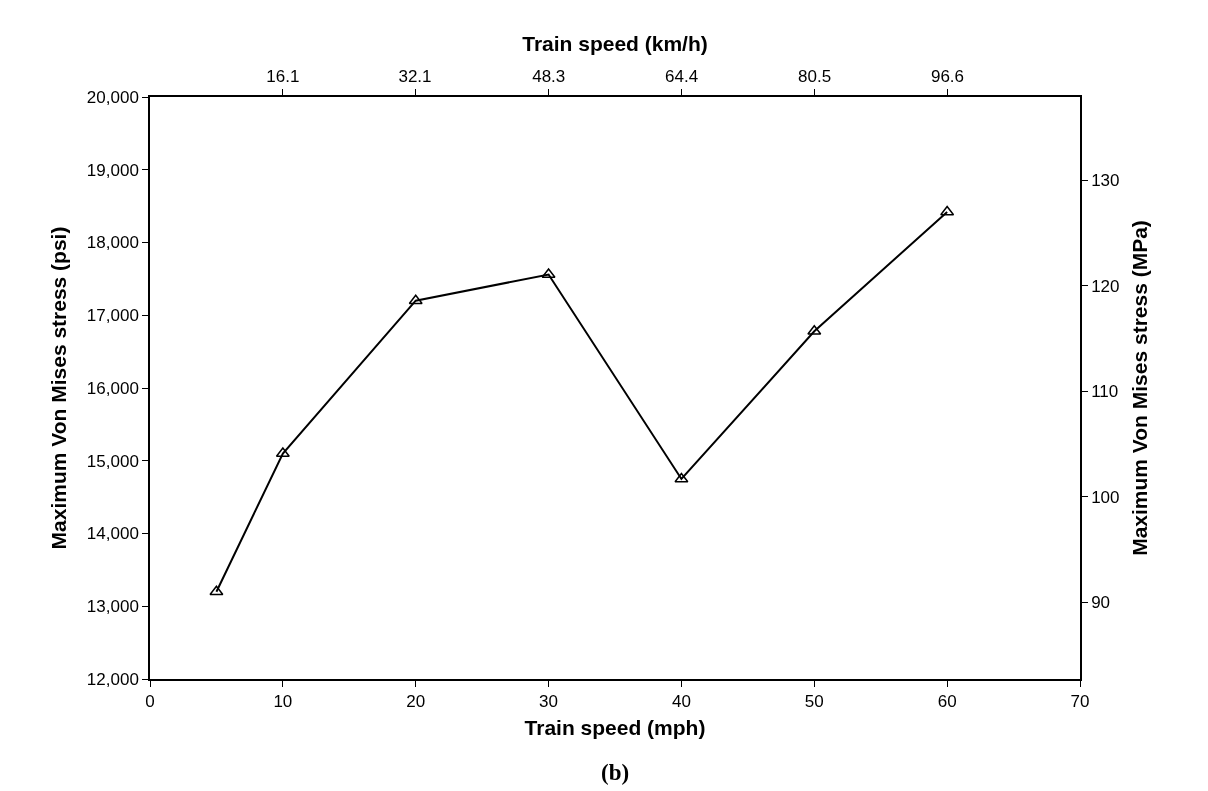  What do you see at coordinates (615, 772) in the screenshot?
I see `text: (b)` at bounding box center [615, 772].